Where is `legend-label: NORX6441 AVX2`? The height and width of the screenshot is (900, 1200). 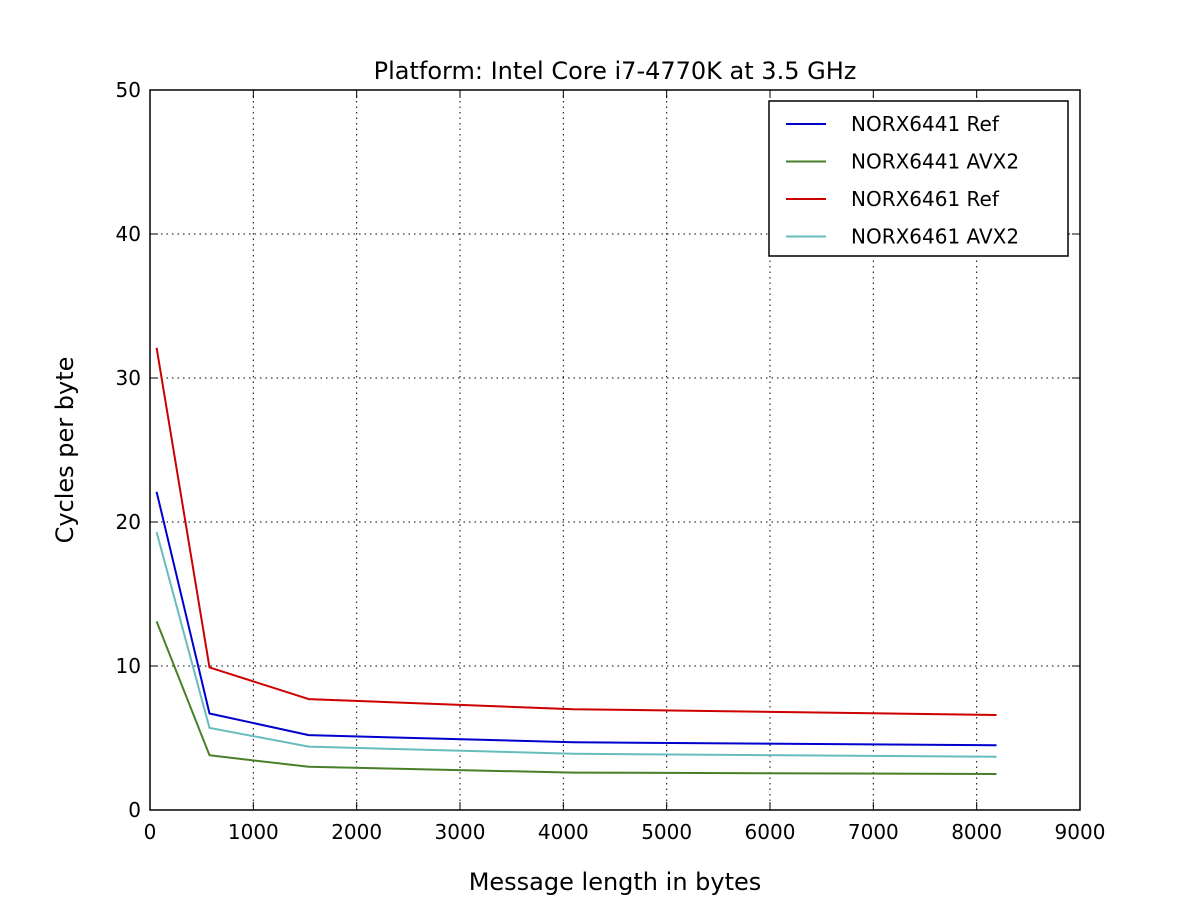
legend-label: NORX6441 AVX2 is located at coordinates (935, 162).